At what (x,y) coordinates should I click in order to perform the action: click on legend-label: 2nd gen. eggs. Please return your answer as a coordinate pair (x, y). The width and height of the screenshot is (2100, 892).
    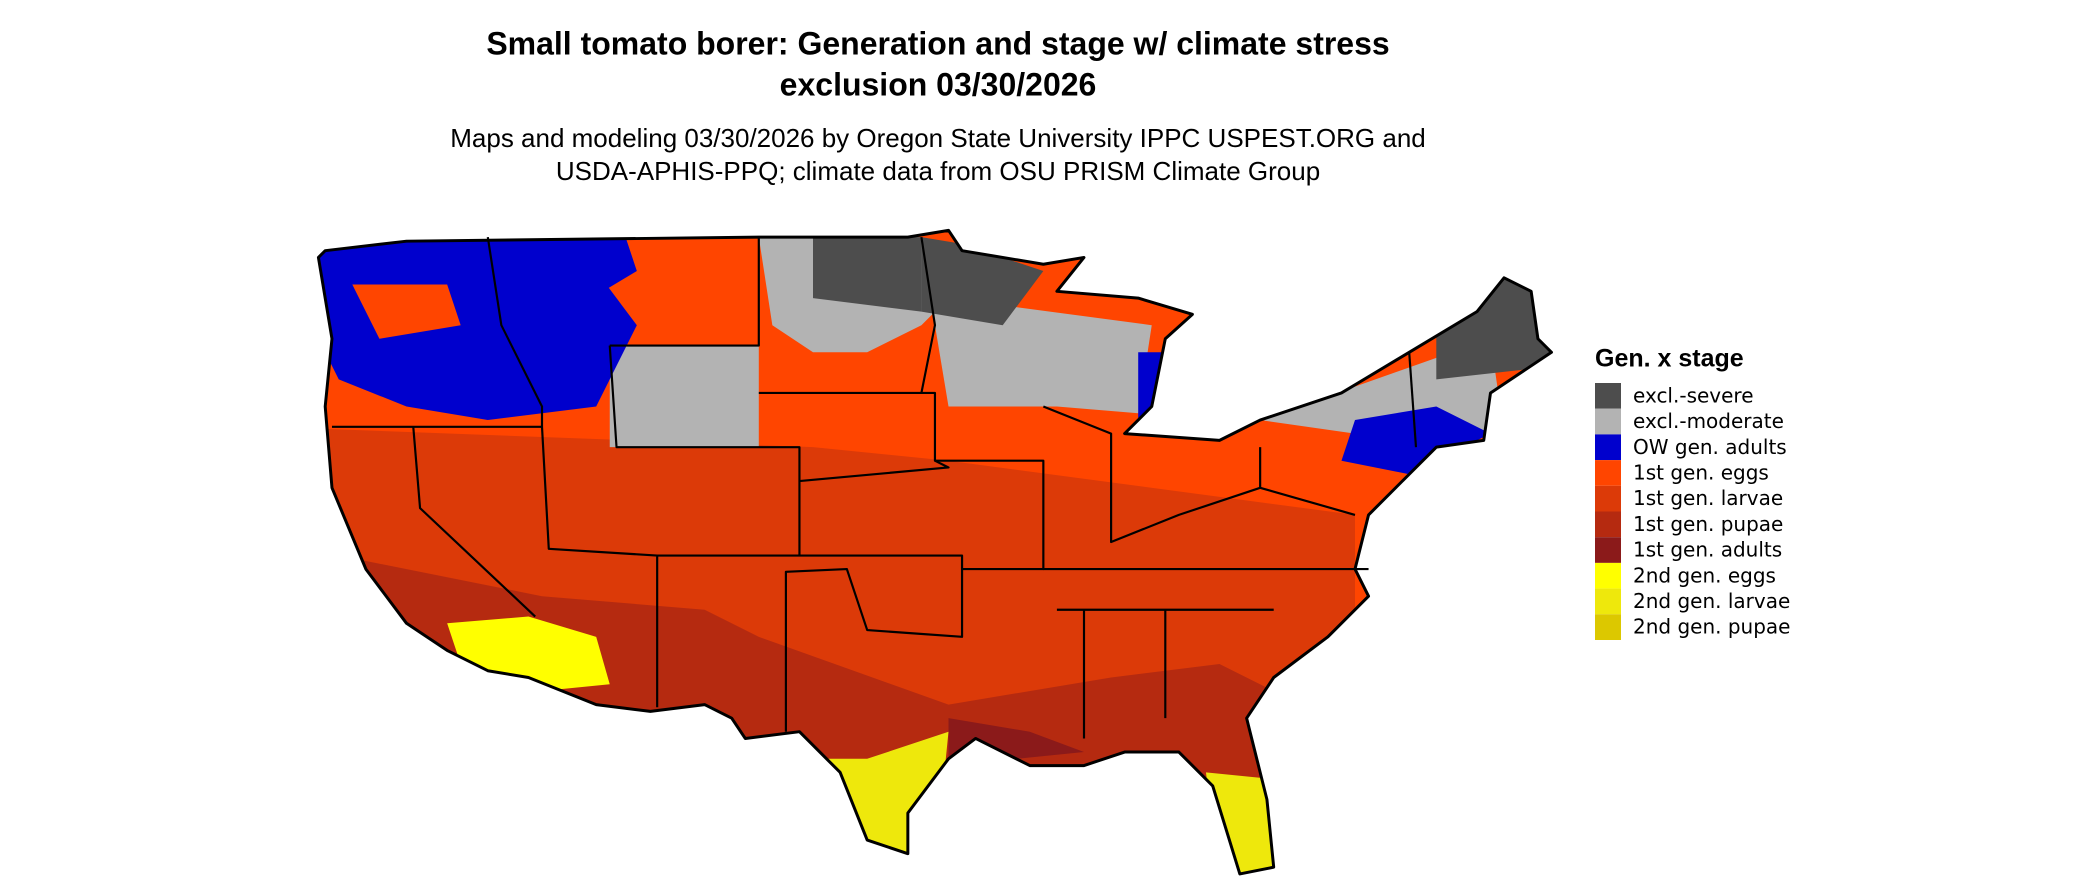
    Looking at the image, I should click on (1704, 575).